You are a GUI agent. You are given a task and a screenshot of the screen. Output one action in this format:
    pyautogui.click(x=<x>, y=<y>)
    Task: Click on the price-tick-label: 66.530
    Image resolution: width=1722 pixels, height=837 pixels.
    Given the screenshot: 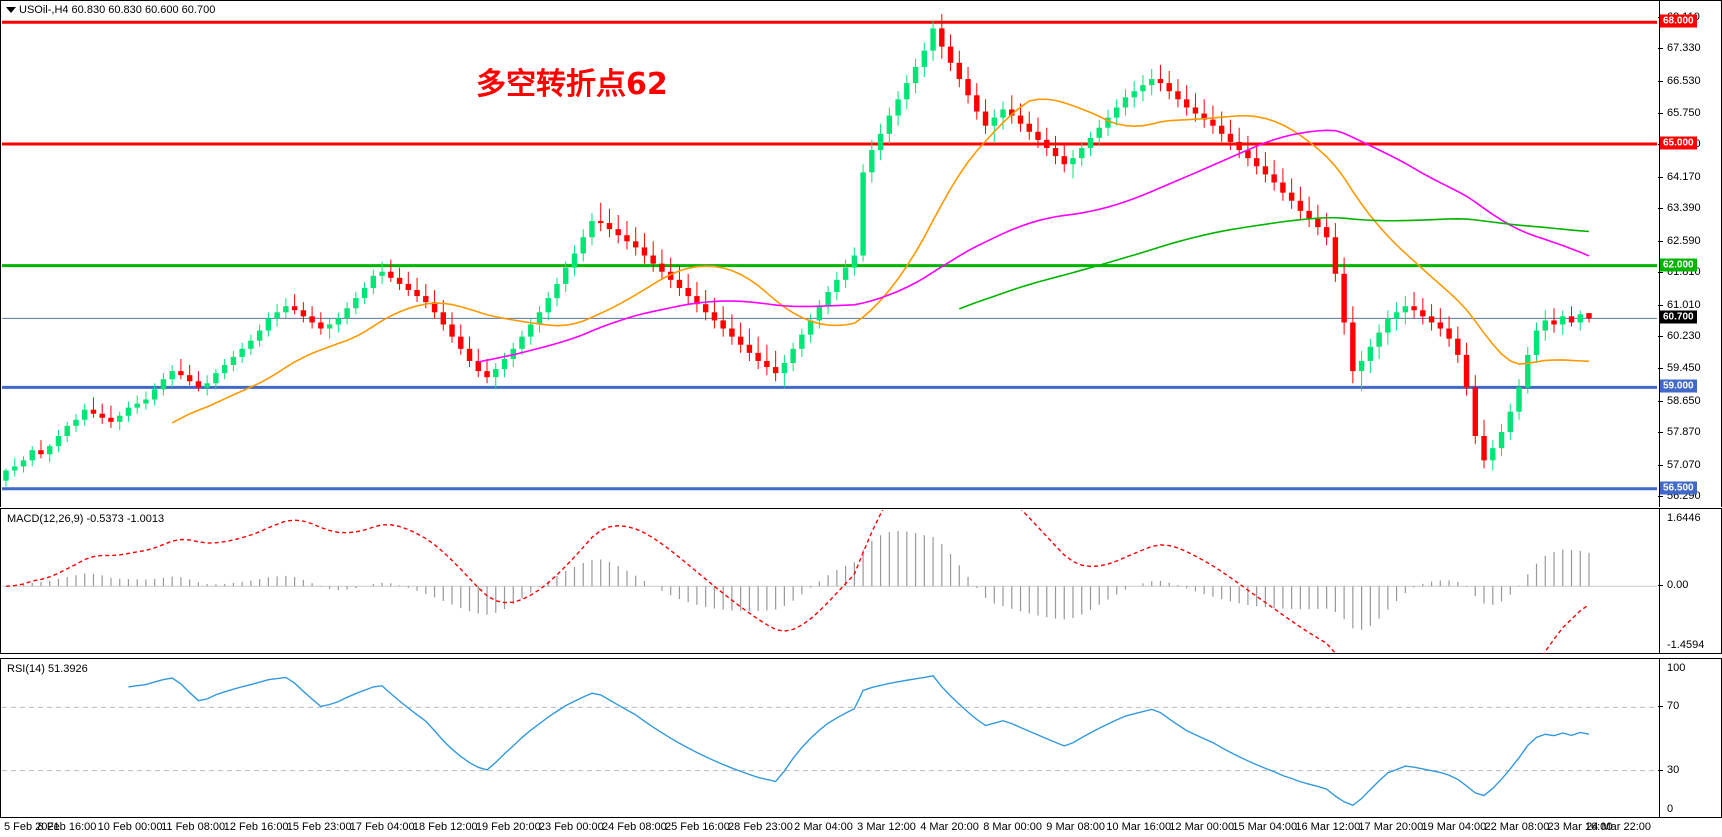 What is the action you would take?
    pyautogui.click(x=1684, y=80)
    